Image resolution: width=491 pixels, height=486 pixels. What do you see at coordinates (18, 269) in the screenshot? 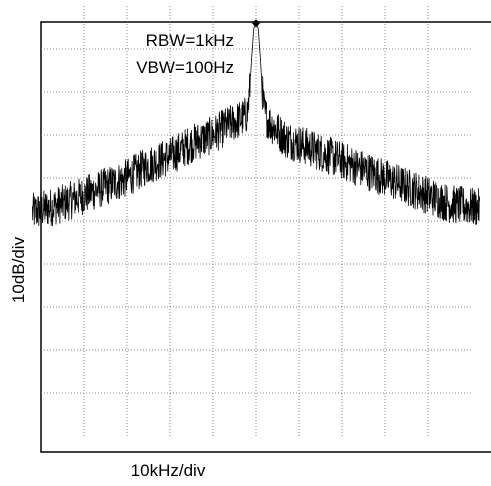
I see `y-axis-label: 10dB/div` at bounding box center [18, 269].